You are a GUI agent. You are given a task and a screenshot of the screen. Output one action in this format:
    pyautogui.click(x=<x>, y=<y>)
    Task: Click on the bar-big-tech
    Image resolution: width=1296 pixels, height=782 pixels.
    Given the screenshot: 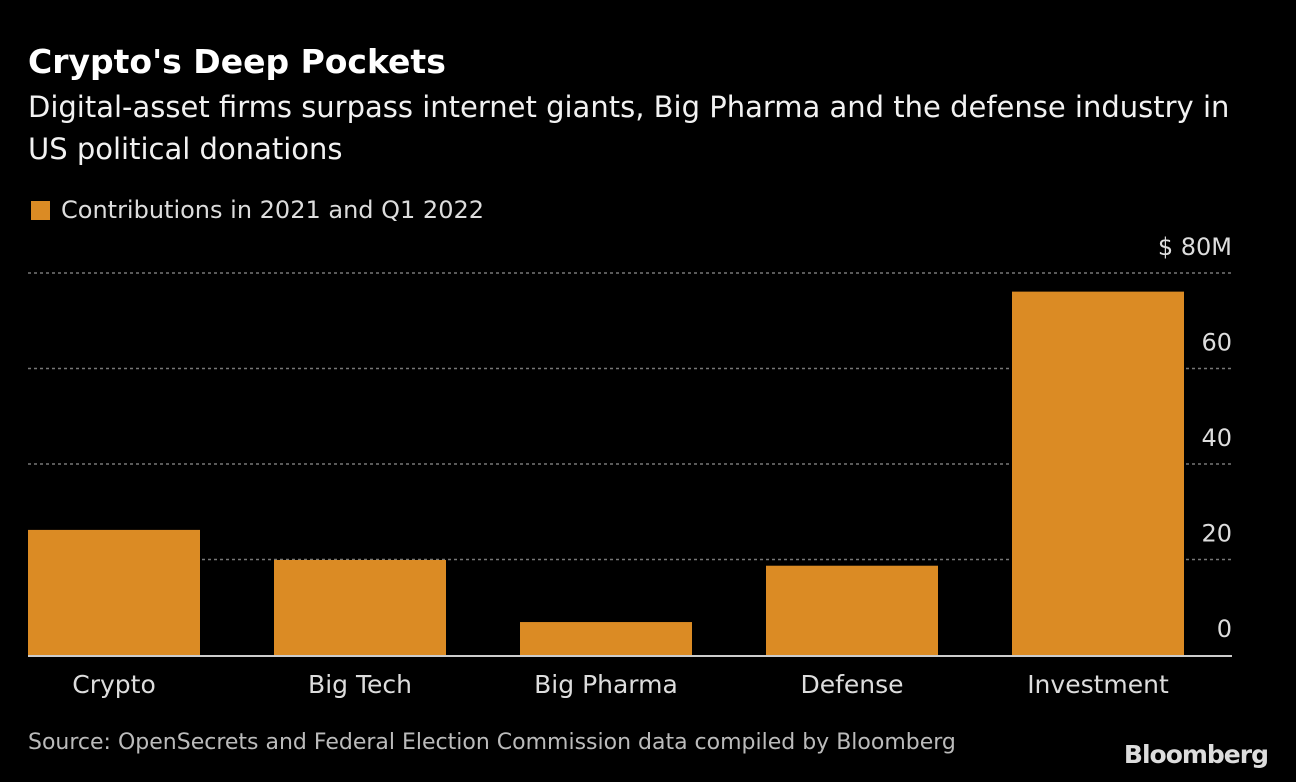 What is the action you would take?
    pyautogui.click(x=360, y=607)
    